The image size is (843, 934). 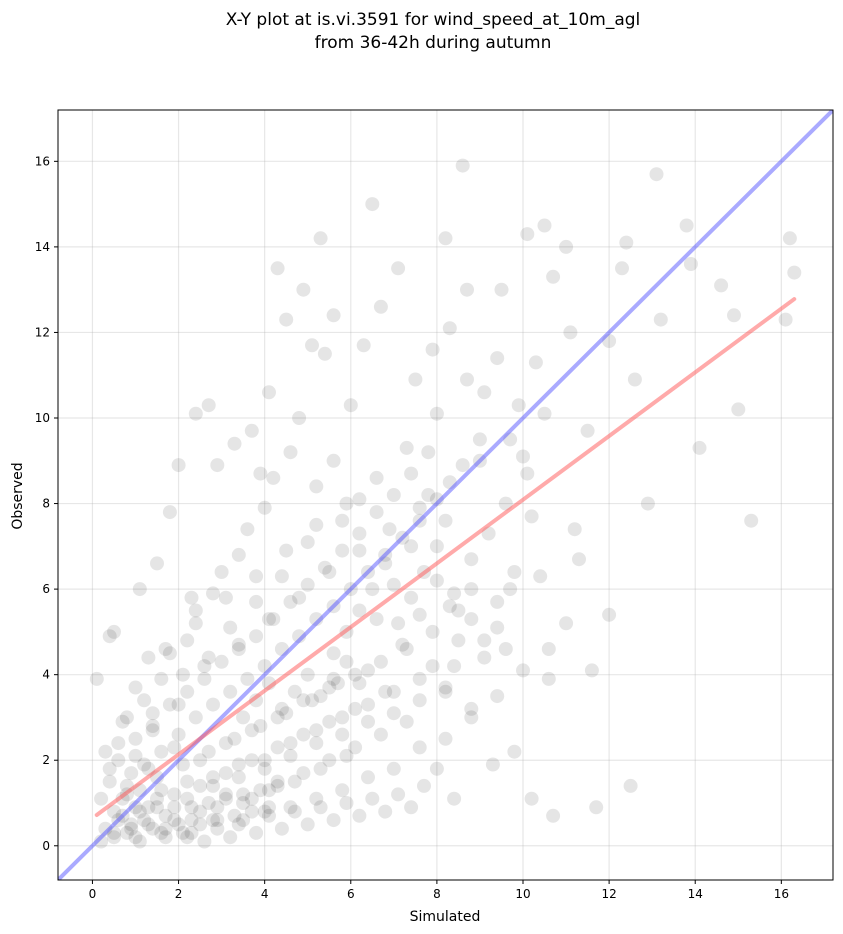 What do you see at coordinates (433, 43) in the screenshot?
I see `chart-subtitle: from 36-42h during autumn` at bounding box center [433, 43].